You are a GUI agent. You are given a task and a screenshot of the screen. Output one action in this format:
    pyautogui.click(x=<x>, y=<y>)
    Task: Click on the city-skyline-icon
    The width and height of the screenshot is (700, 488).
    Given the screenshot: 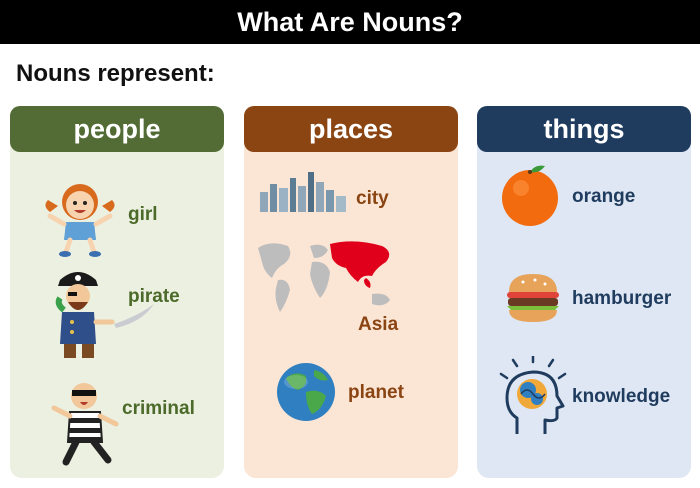 What is the action you would take?
    pyautogui.click(x=303, y=192)
    